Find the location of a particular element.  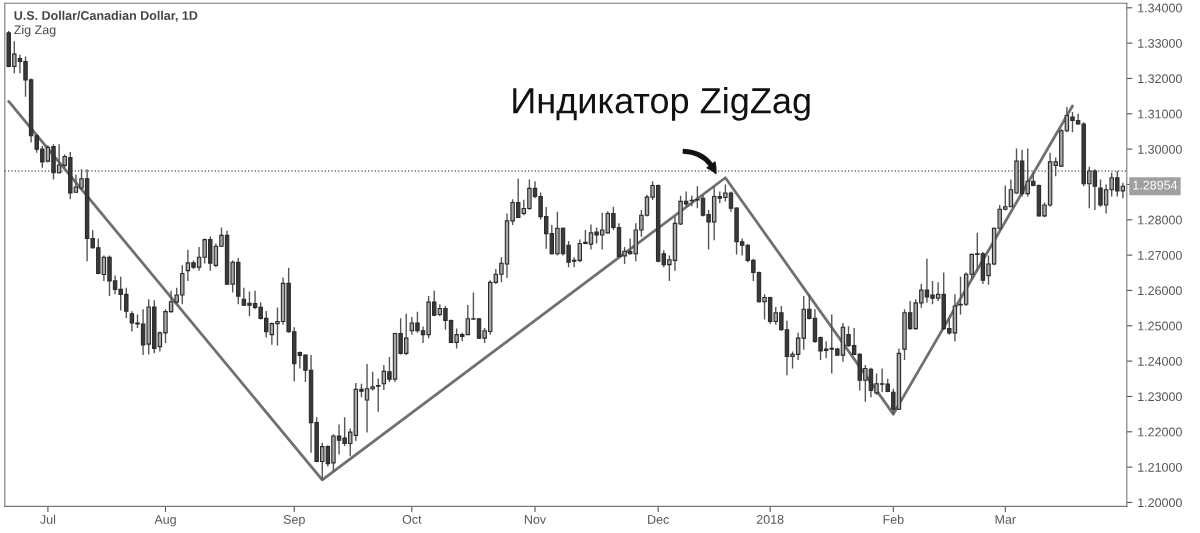

y-tick-label: 1.20000 is located at coordinates (1160, 503).